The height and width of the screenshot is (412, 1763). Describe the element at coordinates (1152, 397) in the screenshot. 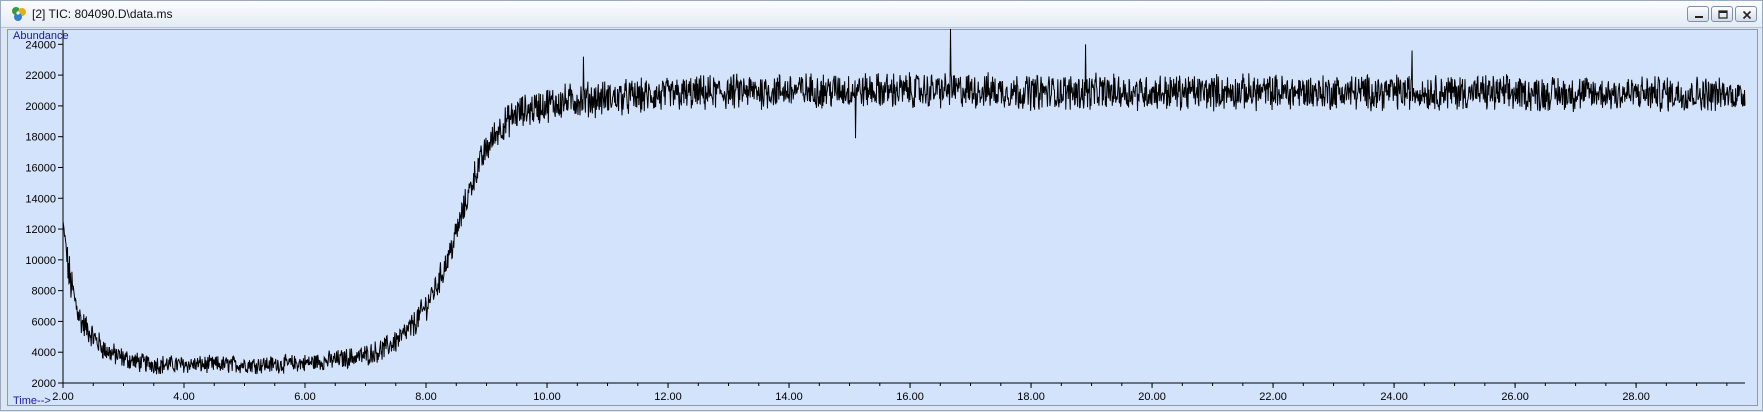

I see `x-tick-label: 20.00` at that location.